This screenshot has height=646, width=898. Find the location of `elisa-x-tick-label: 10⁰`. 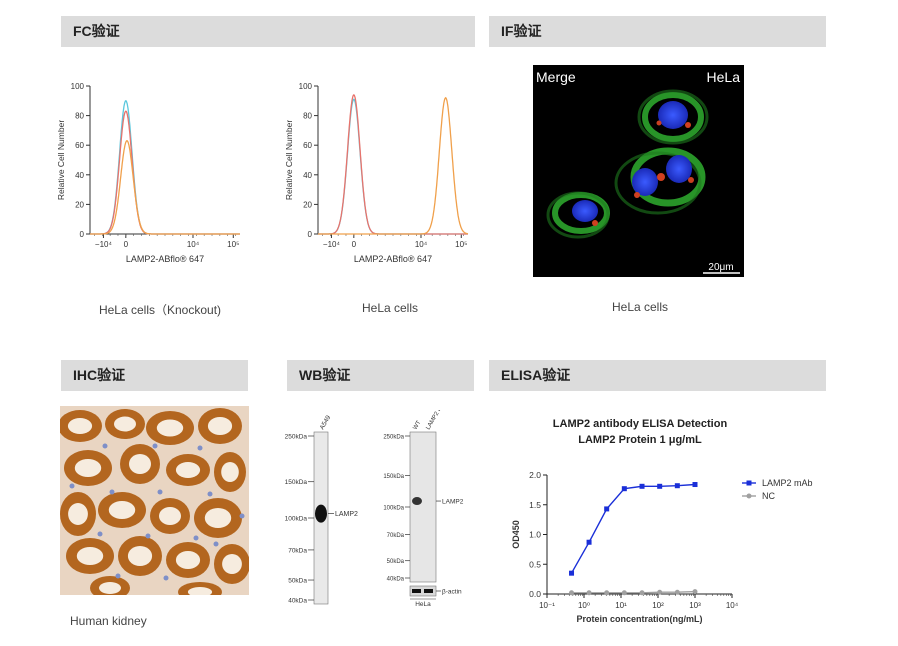

elisa-x-tick-label: 10⁰ is located at coordinates (584, 605).